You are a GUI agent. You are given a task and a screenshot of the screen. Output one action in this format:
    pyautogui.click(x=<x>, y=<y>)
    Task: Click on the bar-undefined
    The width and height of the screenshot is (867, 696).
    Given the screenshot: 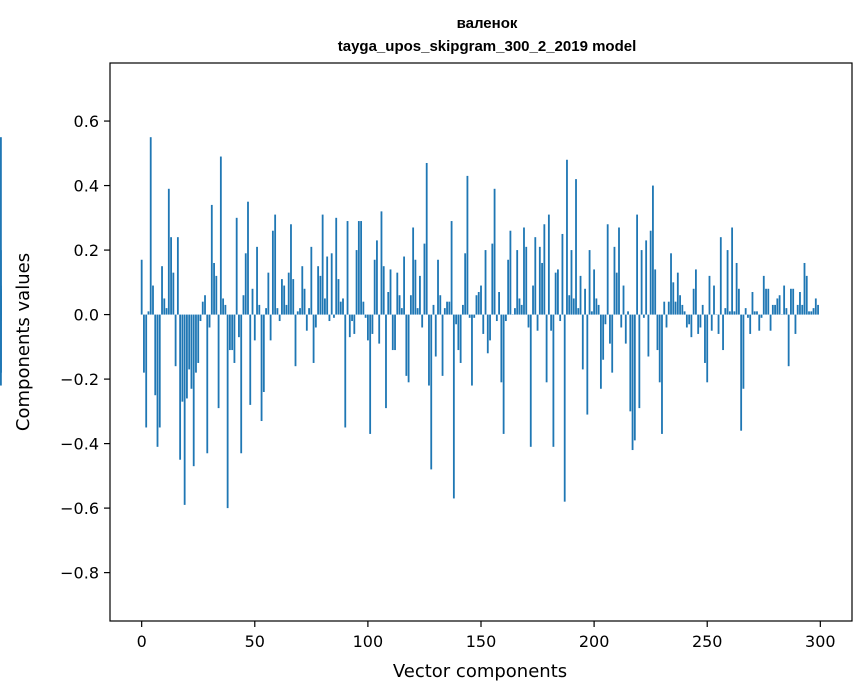 What is the action you would take?
    pyautogui.click(x=1, y=226)
    